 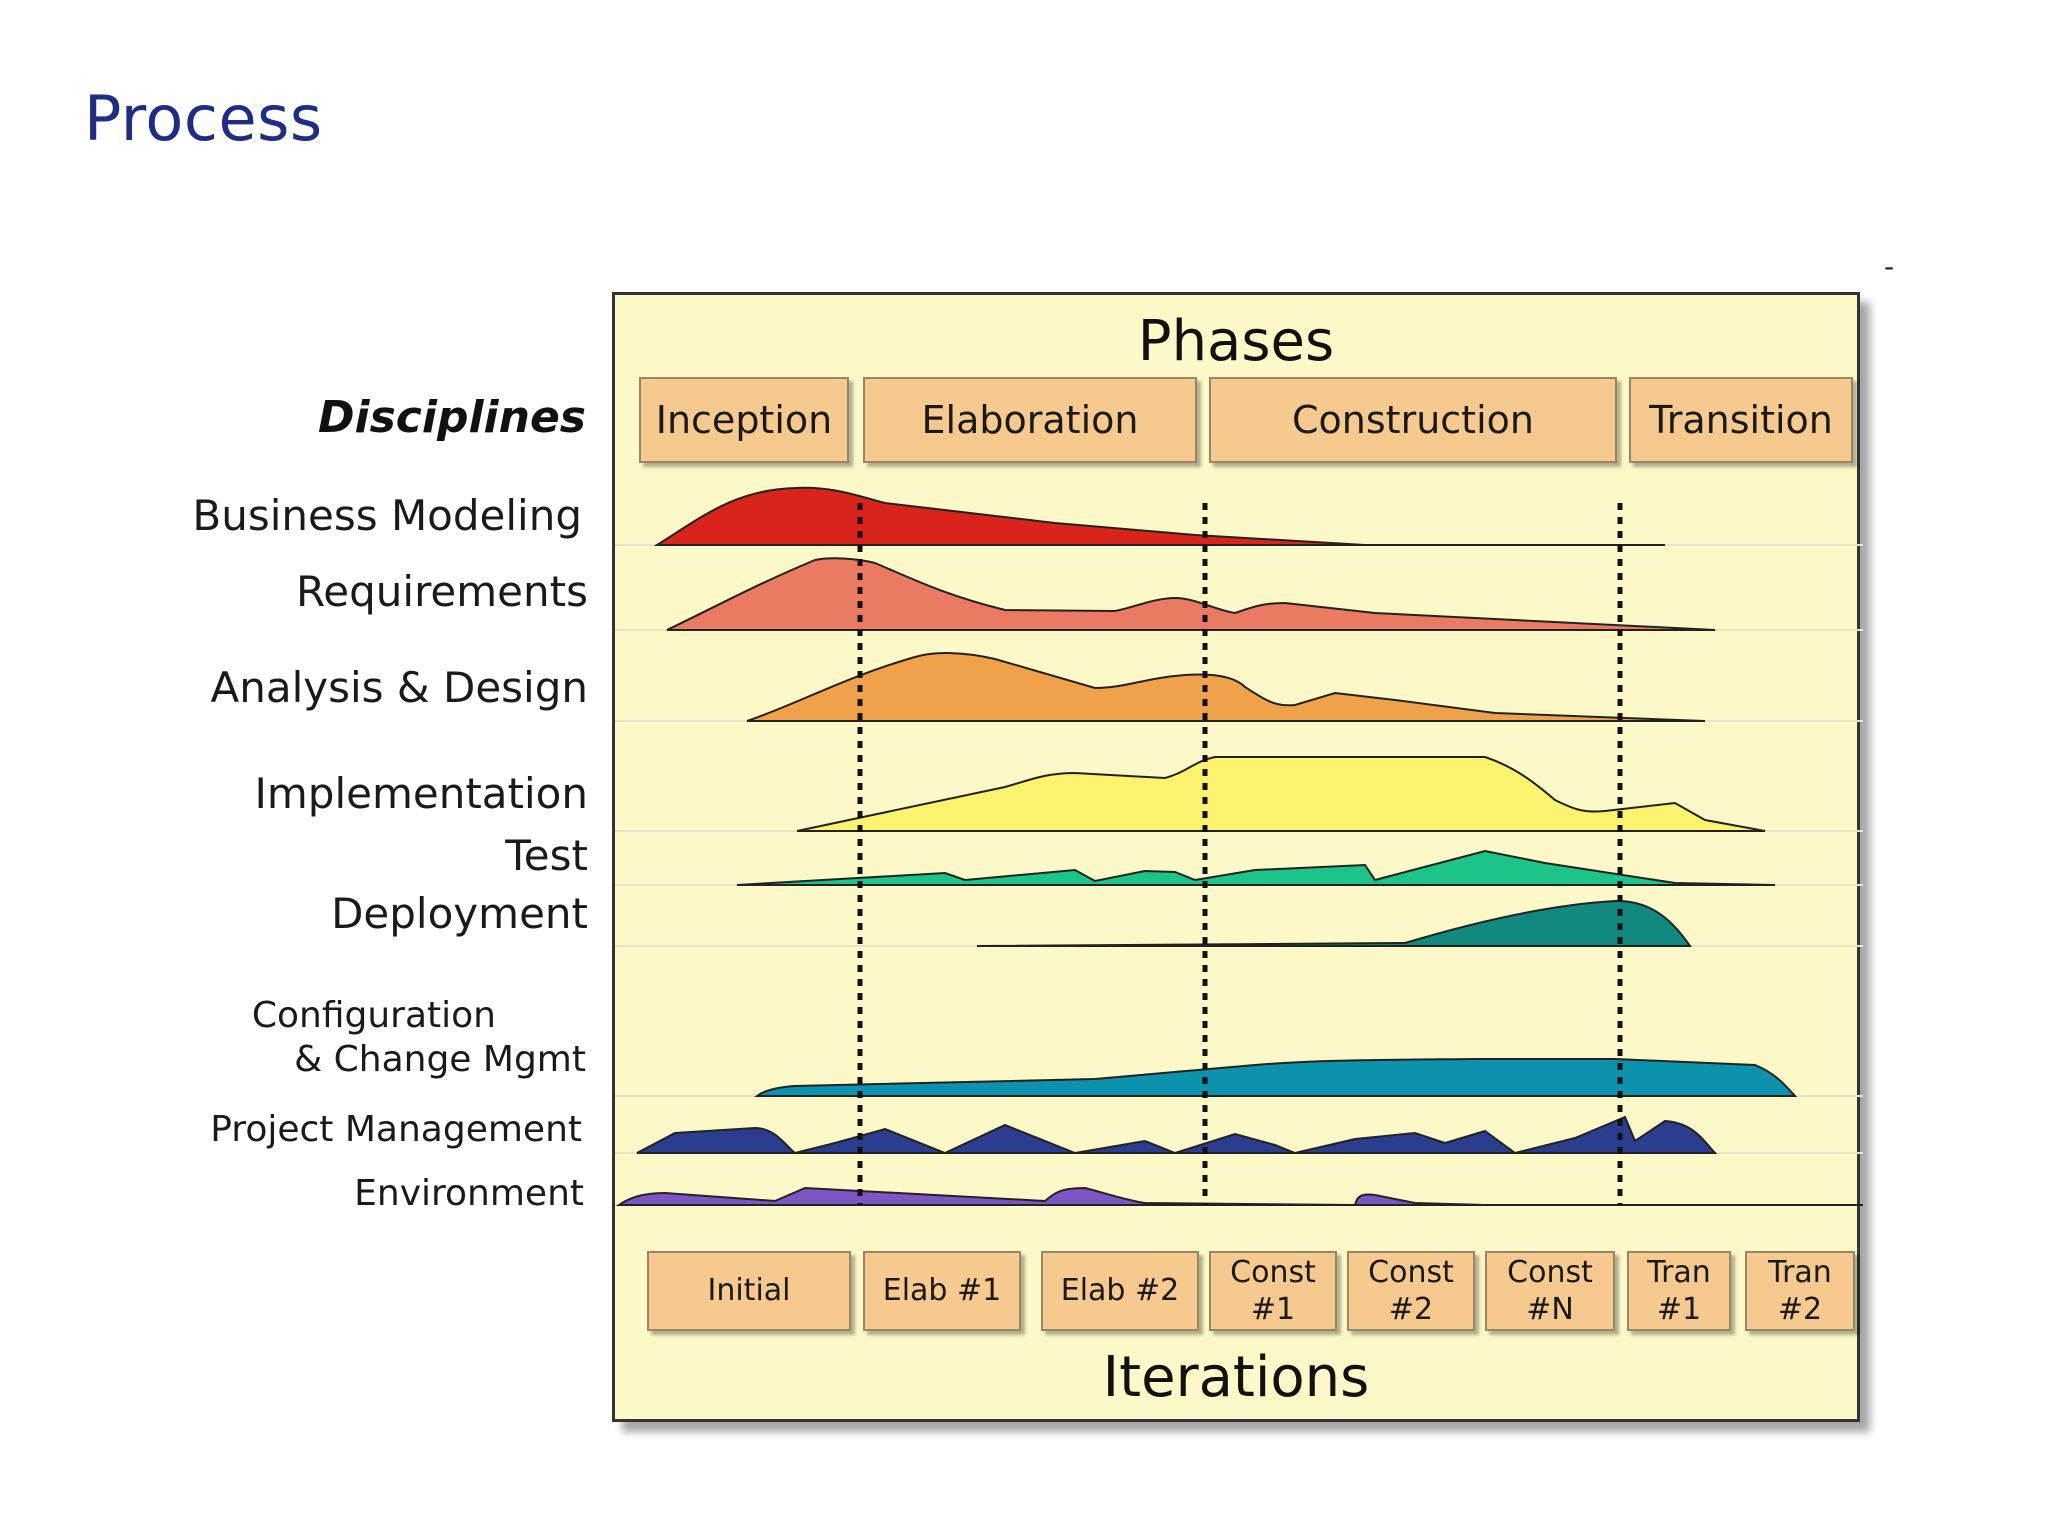 I want to click on curve-analysis-design, so click(x=1226, y=687).